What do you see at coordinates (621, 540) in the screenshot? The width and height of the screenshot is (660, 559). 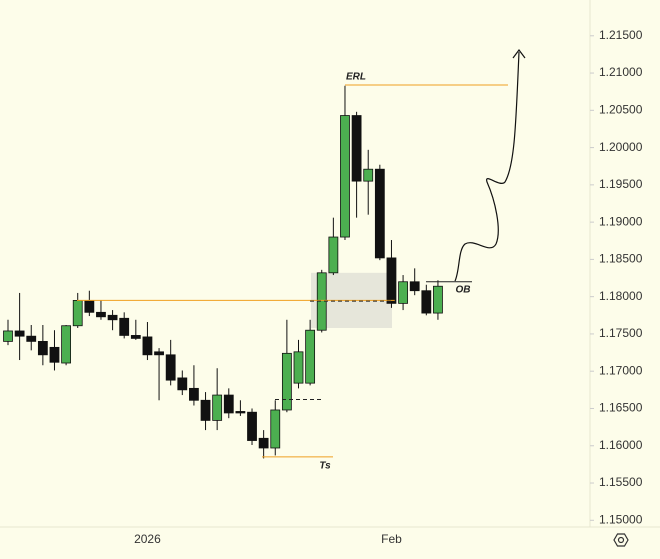 I see `settings-icon` at bounding box center [621, 540].